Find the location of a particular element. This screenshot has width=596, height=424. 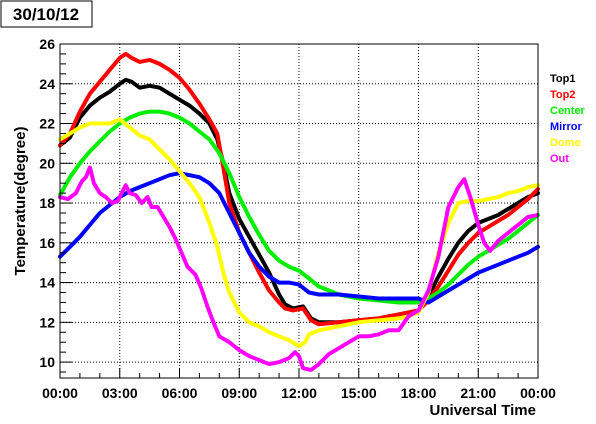

y-tick-label: 26 is located at coordinates (47, 44).